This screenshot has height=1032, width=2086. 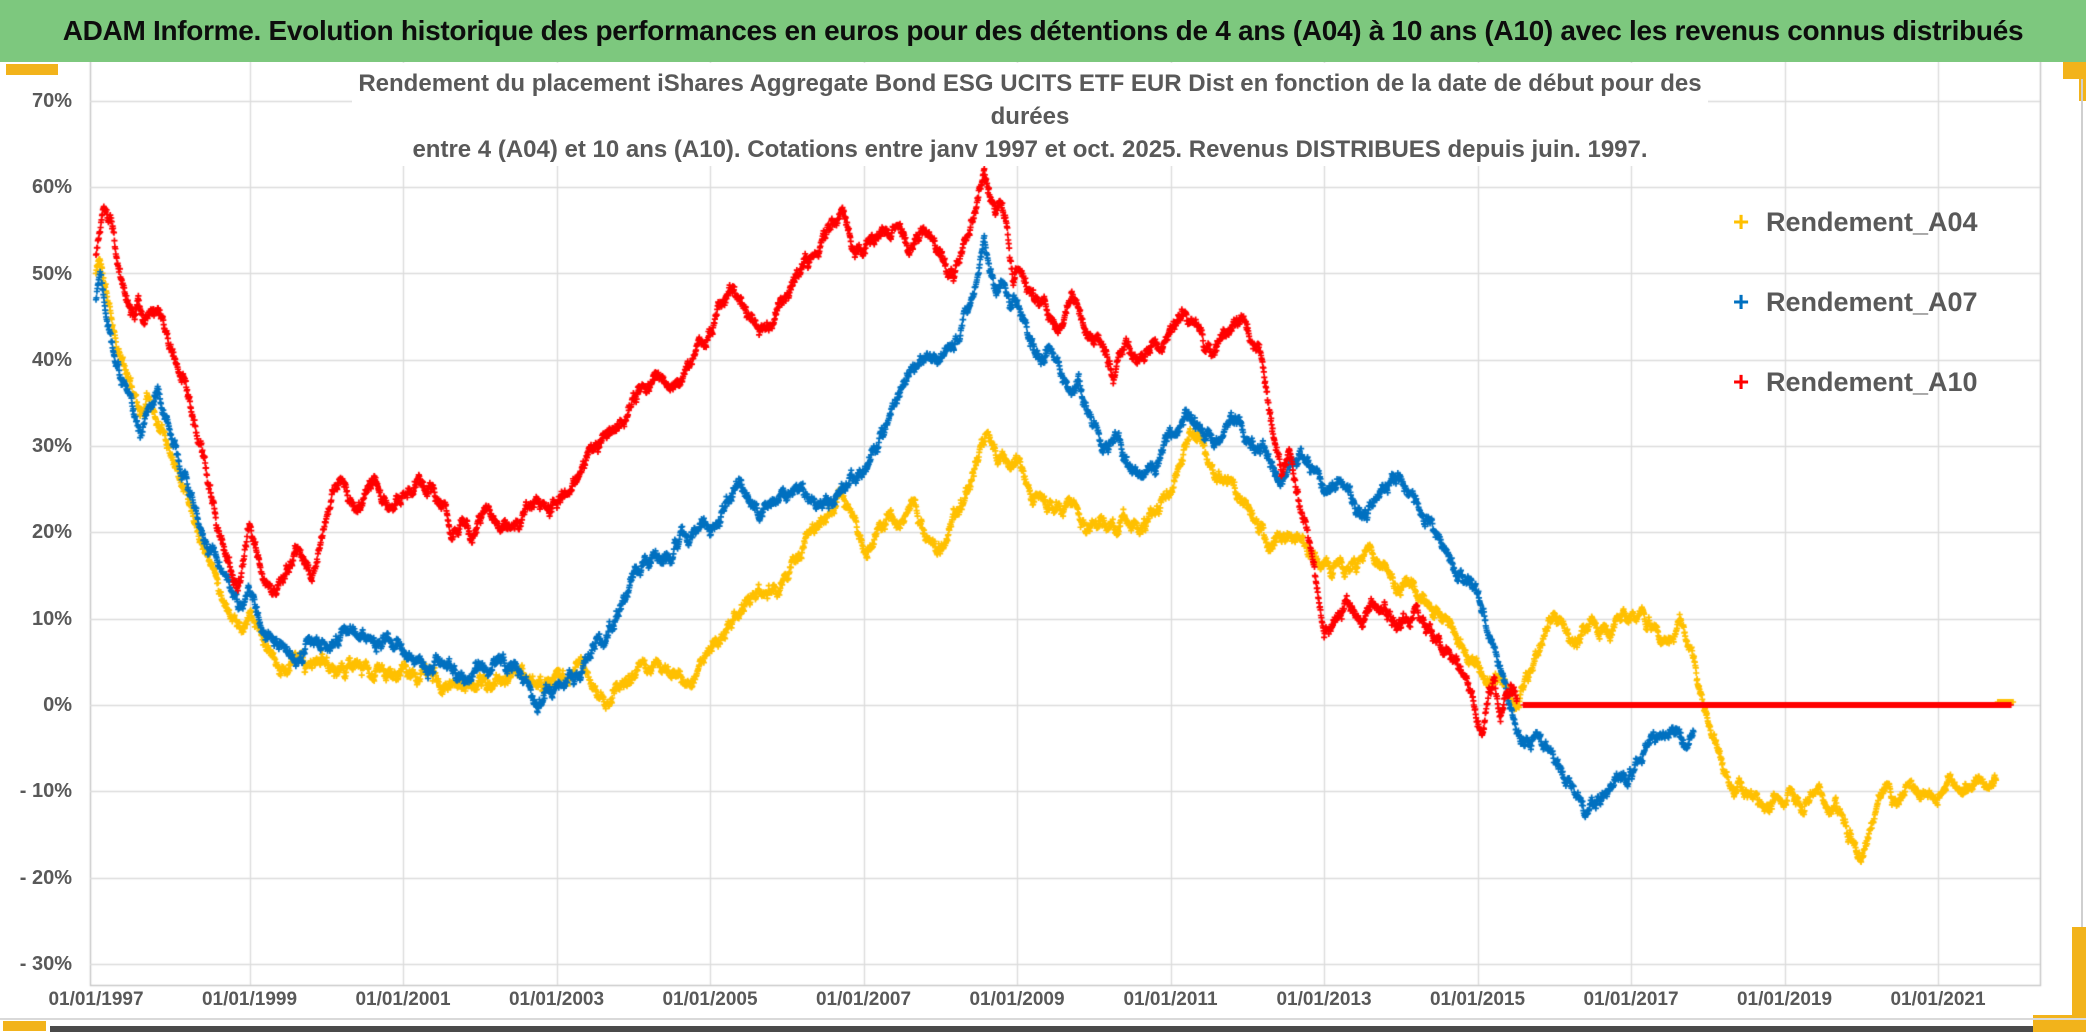 I want to click on x-axis-tick-label: 01/01/1999, so click(x=249, y=999).